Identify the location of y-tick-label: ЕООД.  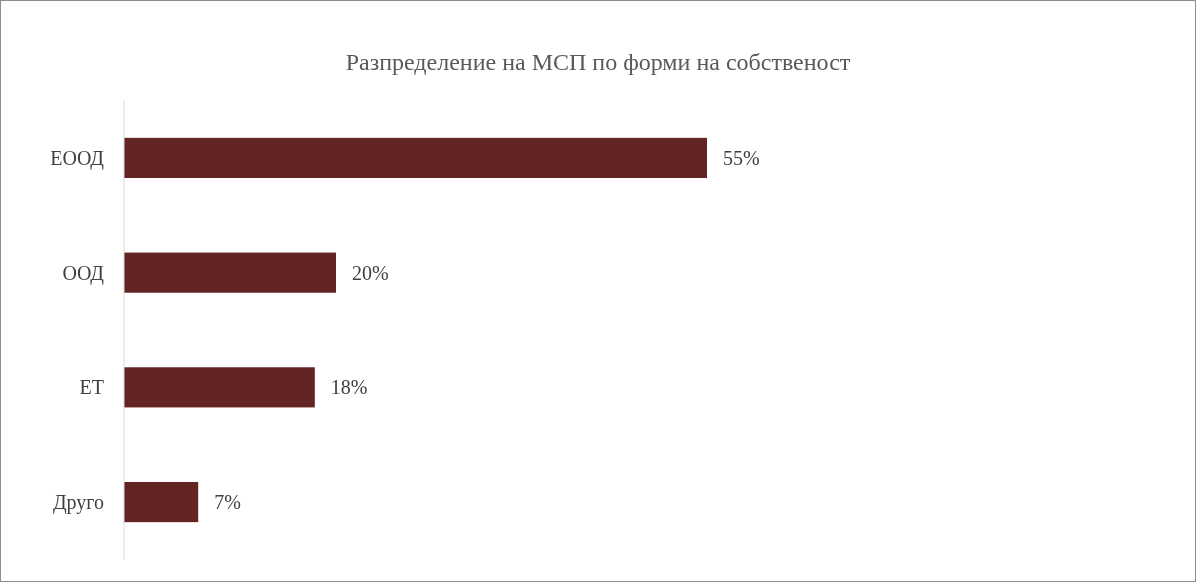
(77, 158).